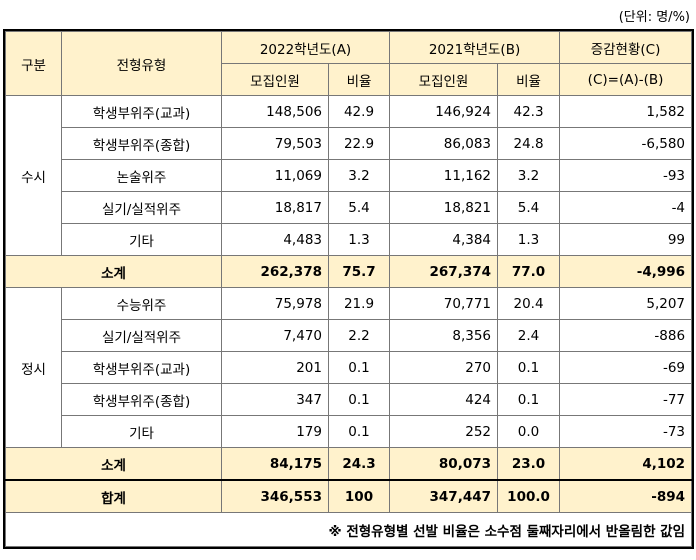 The width and height of the screenshot is (696, 560). Describe the element at coordinates (359, 496) in the screenshot. I see `a-ratio-cell: 100` at that location.